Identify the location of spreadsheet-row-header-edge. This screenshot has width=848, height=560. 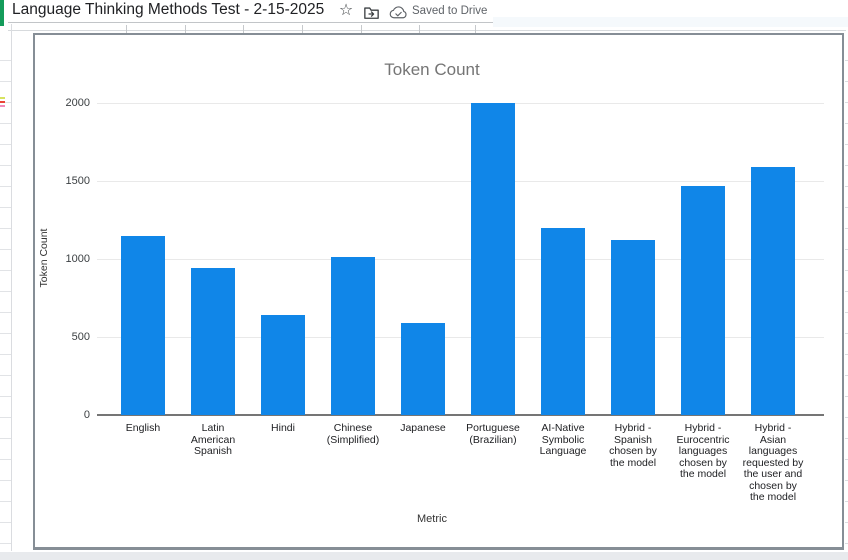
(11, 287).